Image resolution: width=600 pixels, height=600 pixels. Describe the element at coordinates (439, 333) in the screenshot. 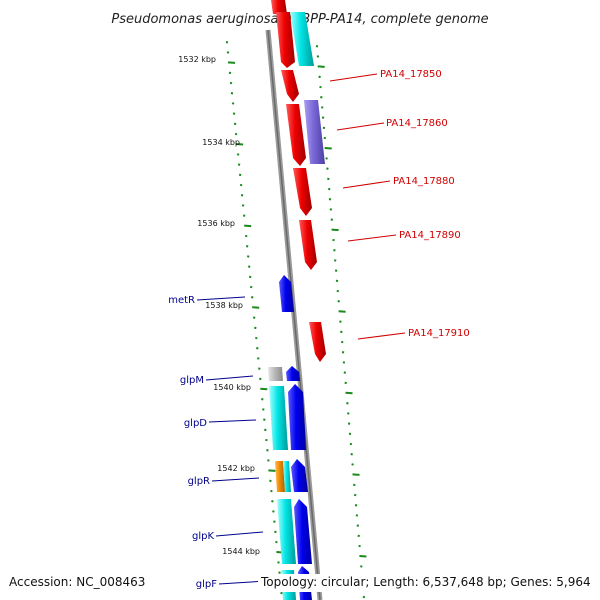

I see `gene-label: PA14_17910` at that location.